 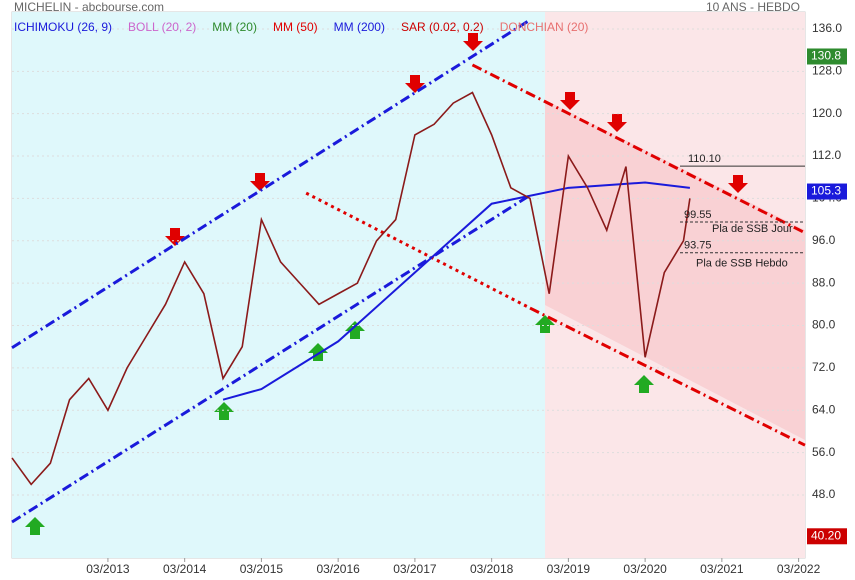 I want to click on legend-item: MM (20), so click(x=234, y=27).